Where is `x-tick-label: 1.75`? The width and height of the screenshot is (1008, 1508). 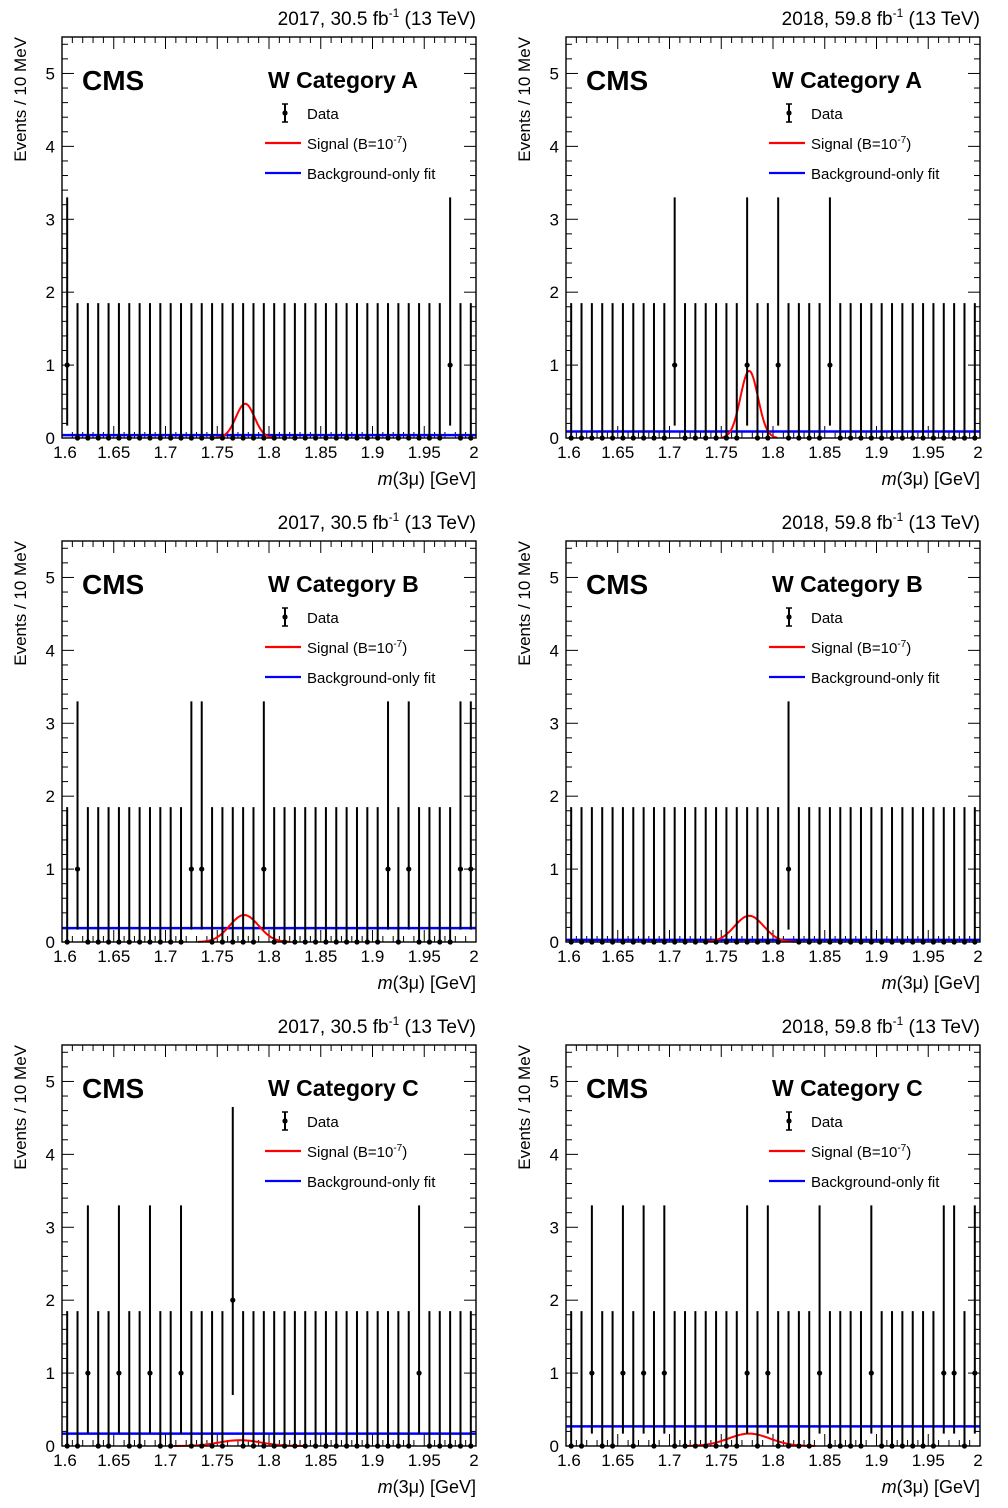
x-tick-label: 1.75 is located at coordinates (217, 1460).